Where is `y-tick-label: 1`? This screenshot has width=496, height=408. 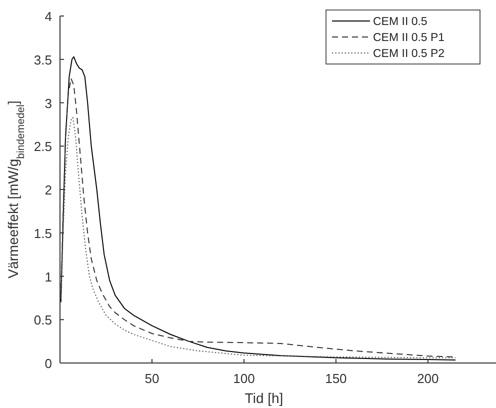
y-tick-label: 1 is located at coordinates (48, 276).